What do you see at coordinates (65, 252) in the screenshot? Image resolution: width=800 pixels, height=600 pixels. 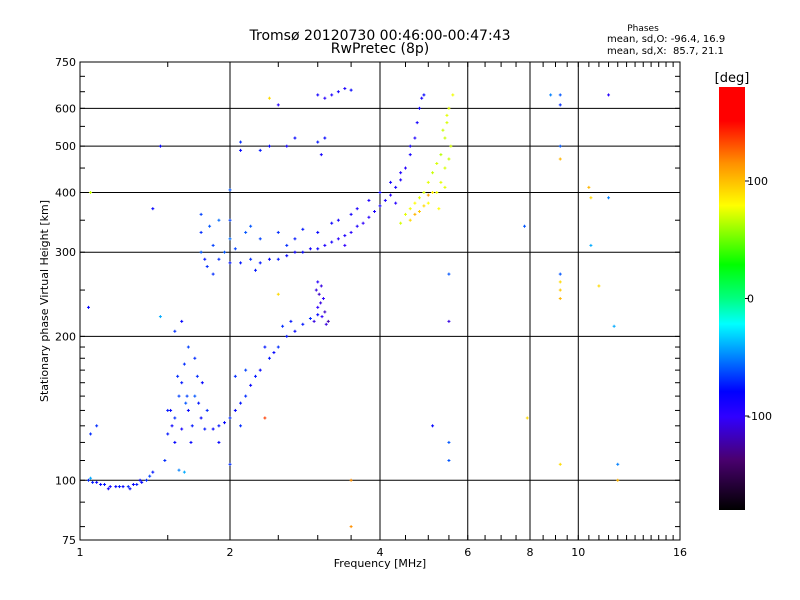 I see `y-tick-label: 300` at bounding box center [65, 252].